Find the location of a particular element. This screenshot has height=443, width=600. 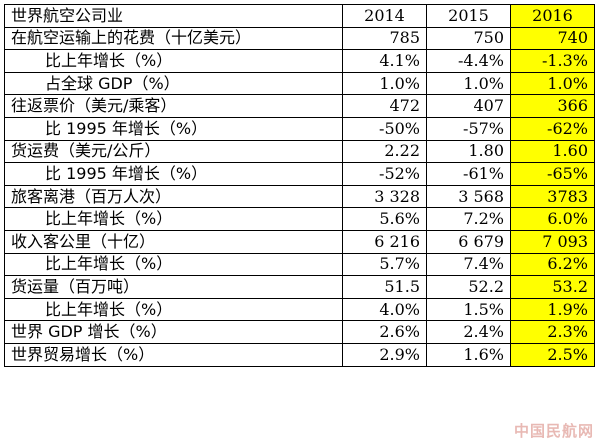

row-label: 往返票价（美元/乘客） is located at coordinates (173, 106).